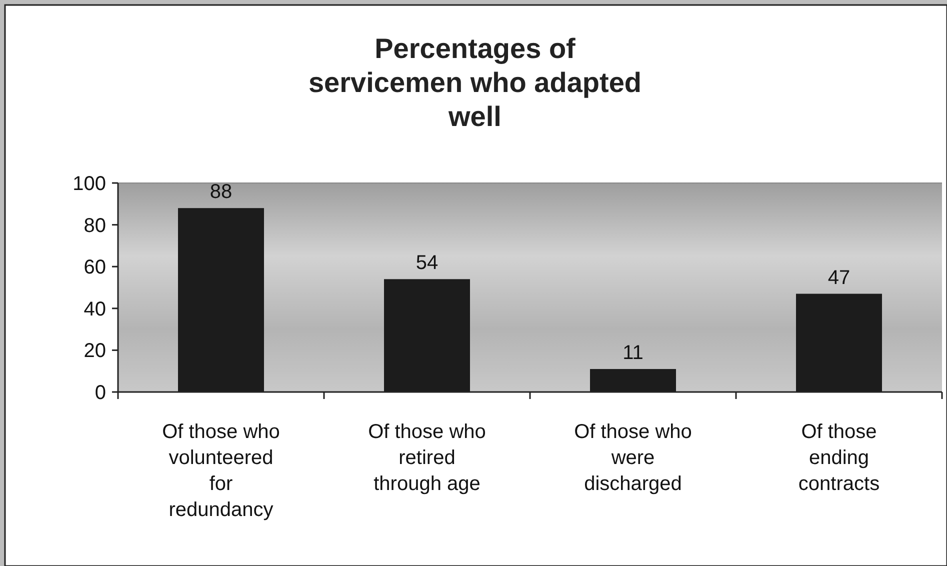  What do you see at coordinates (89, 184) in the screenshot?
I see `y-tick-label: 100` at bounding box center [89, 184].